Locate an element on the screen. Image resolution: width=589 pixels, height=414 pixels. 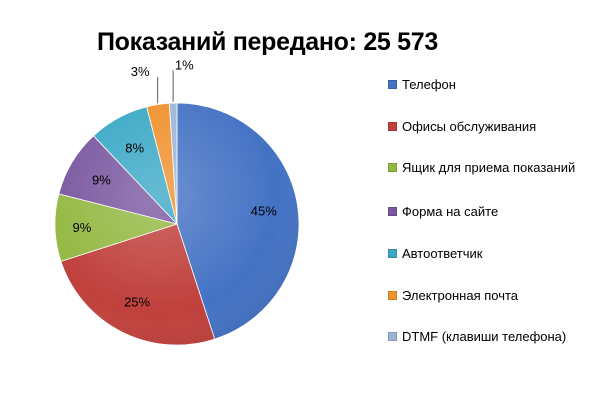
legend-item: Автоответчик is located at coordinates (485, 253).